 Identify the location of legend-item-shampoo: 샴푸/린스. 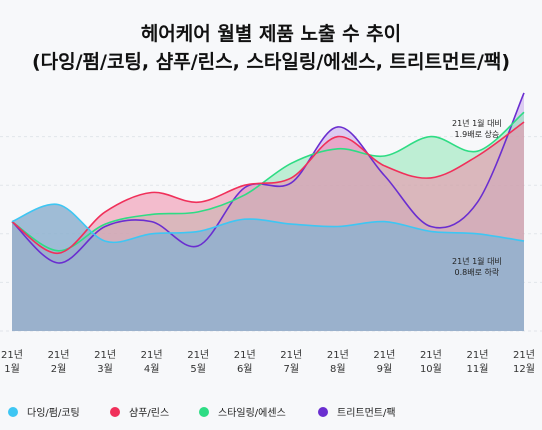
(139, 411).